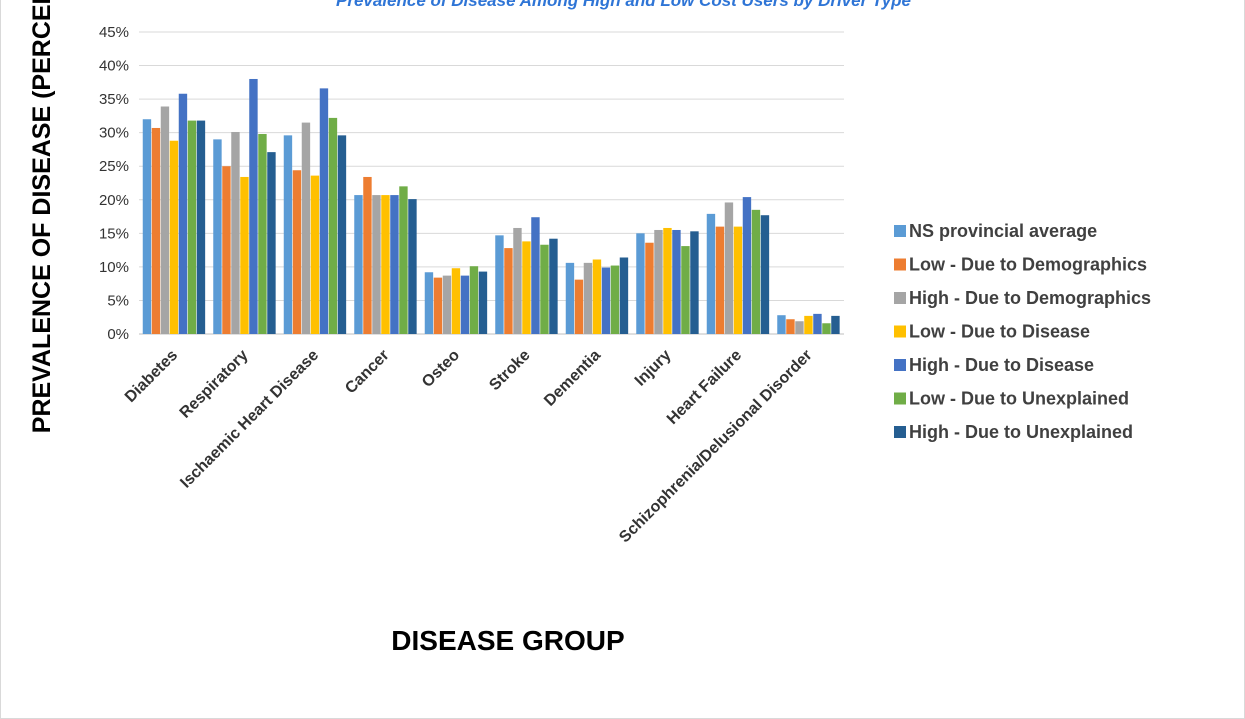 The image size is (1245, 719). I want to click on x-tick-label: Cancer, so click(367, 372).